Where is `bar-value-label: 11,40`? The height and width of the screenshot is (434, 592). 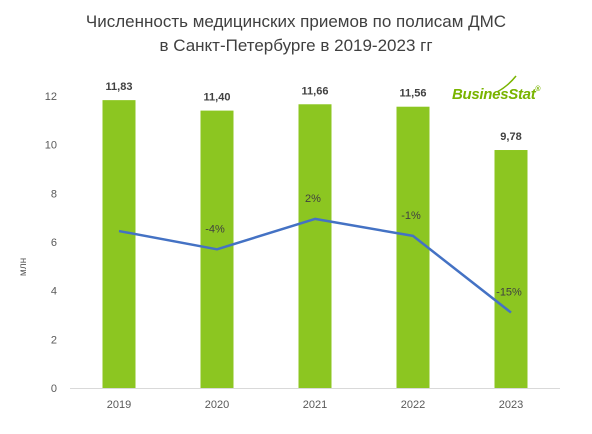
bar-value-label: 11,40 is located at coordinates (217, 98).